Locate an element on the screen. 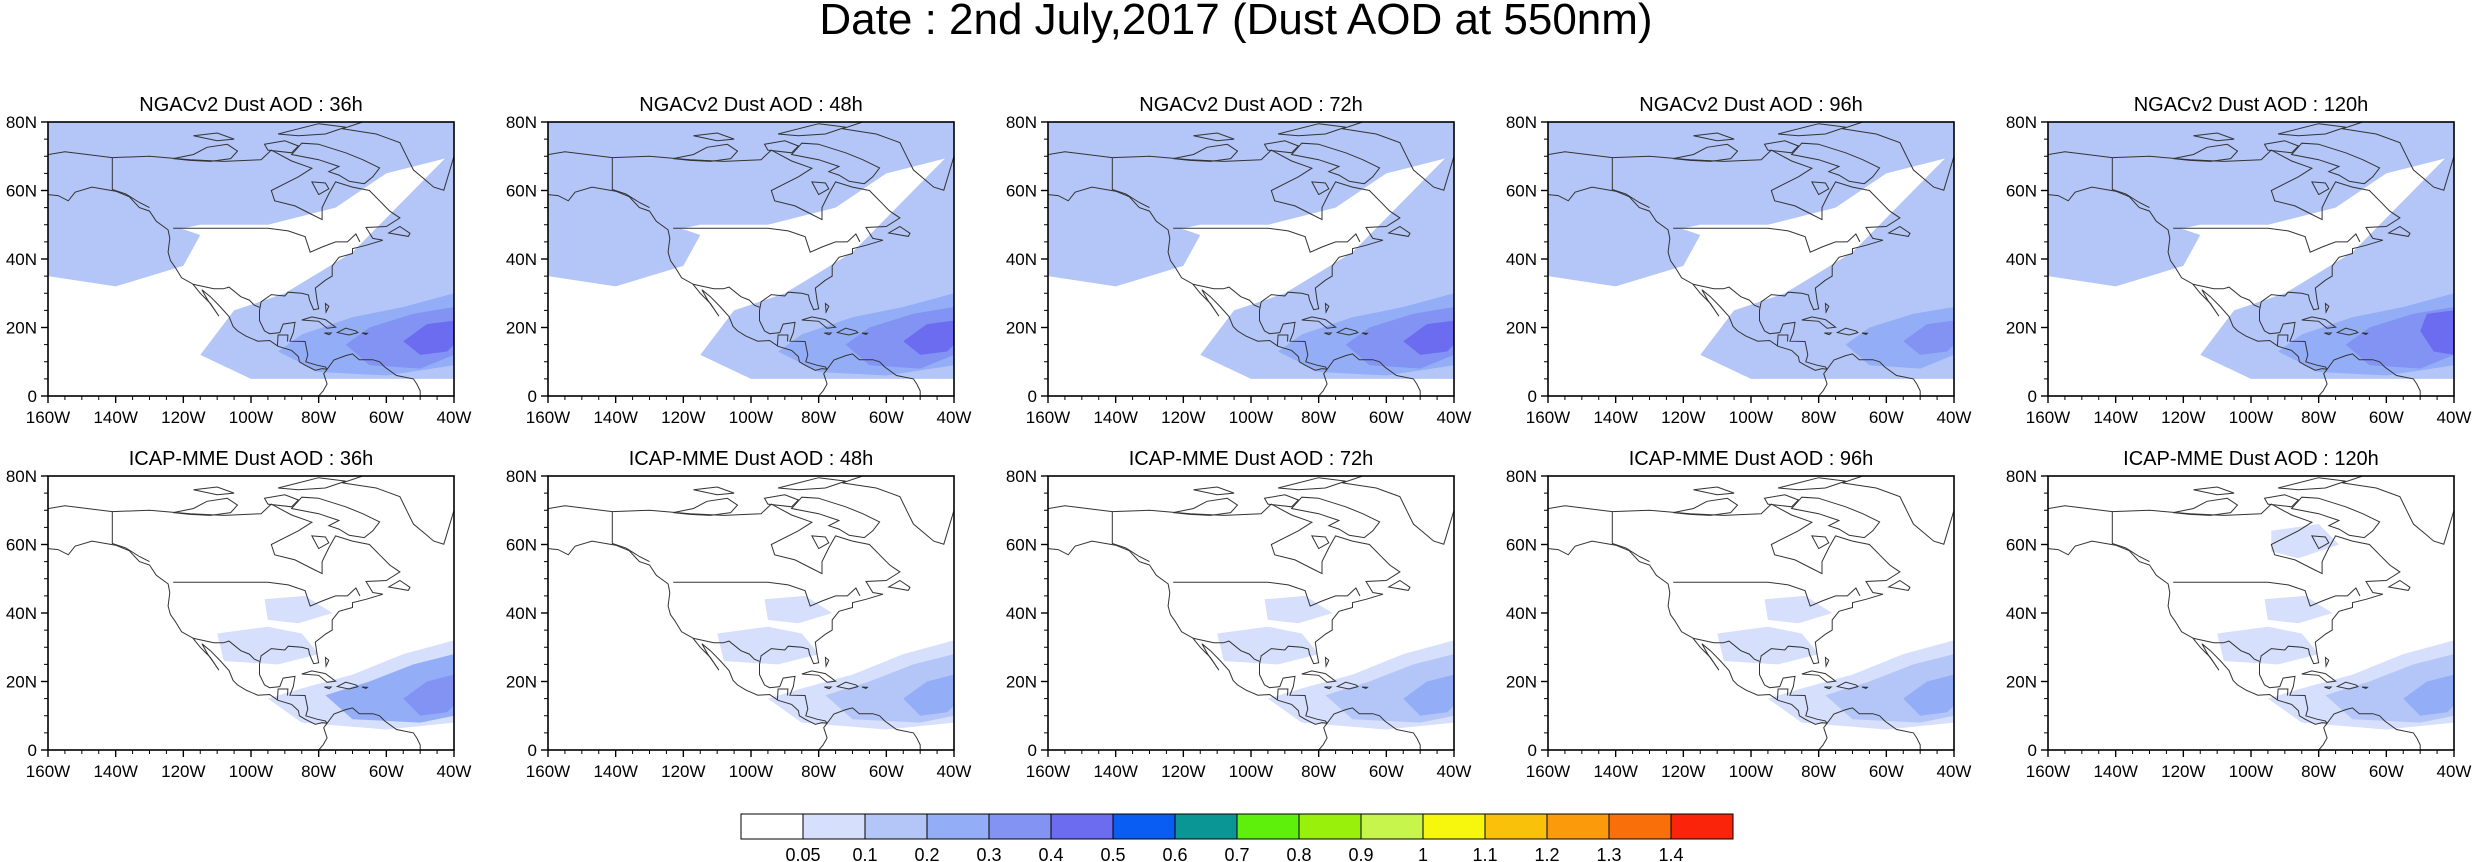 The width and height of the screenshot is (2472, 862). colorbar-label: 0.7 is located at coordinates (1236, 853).